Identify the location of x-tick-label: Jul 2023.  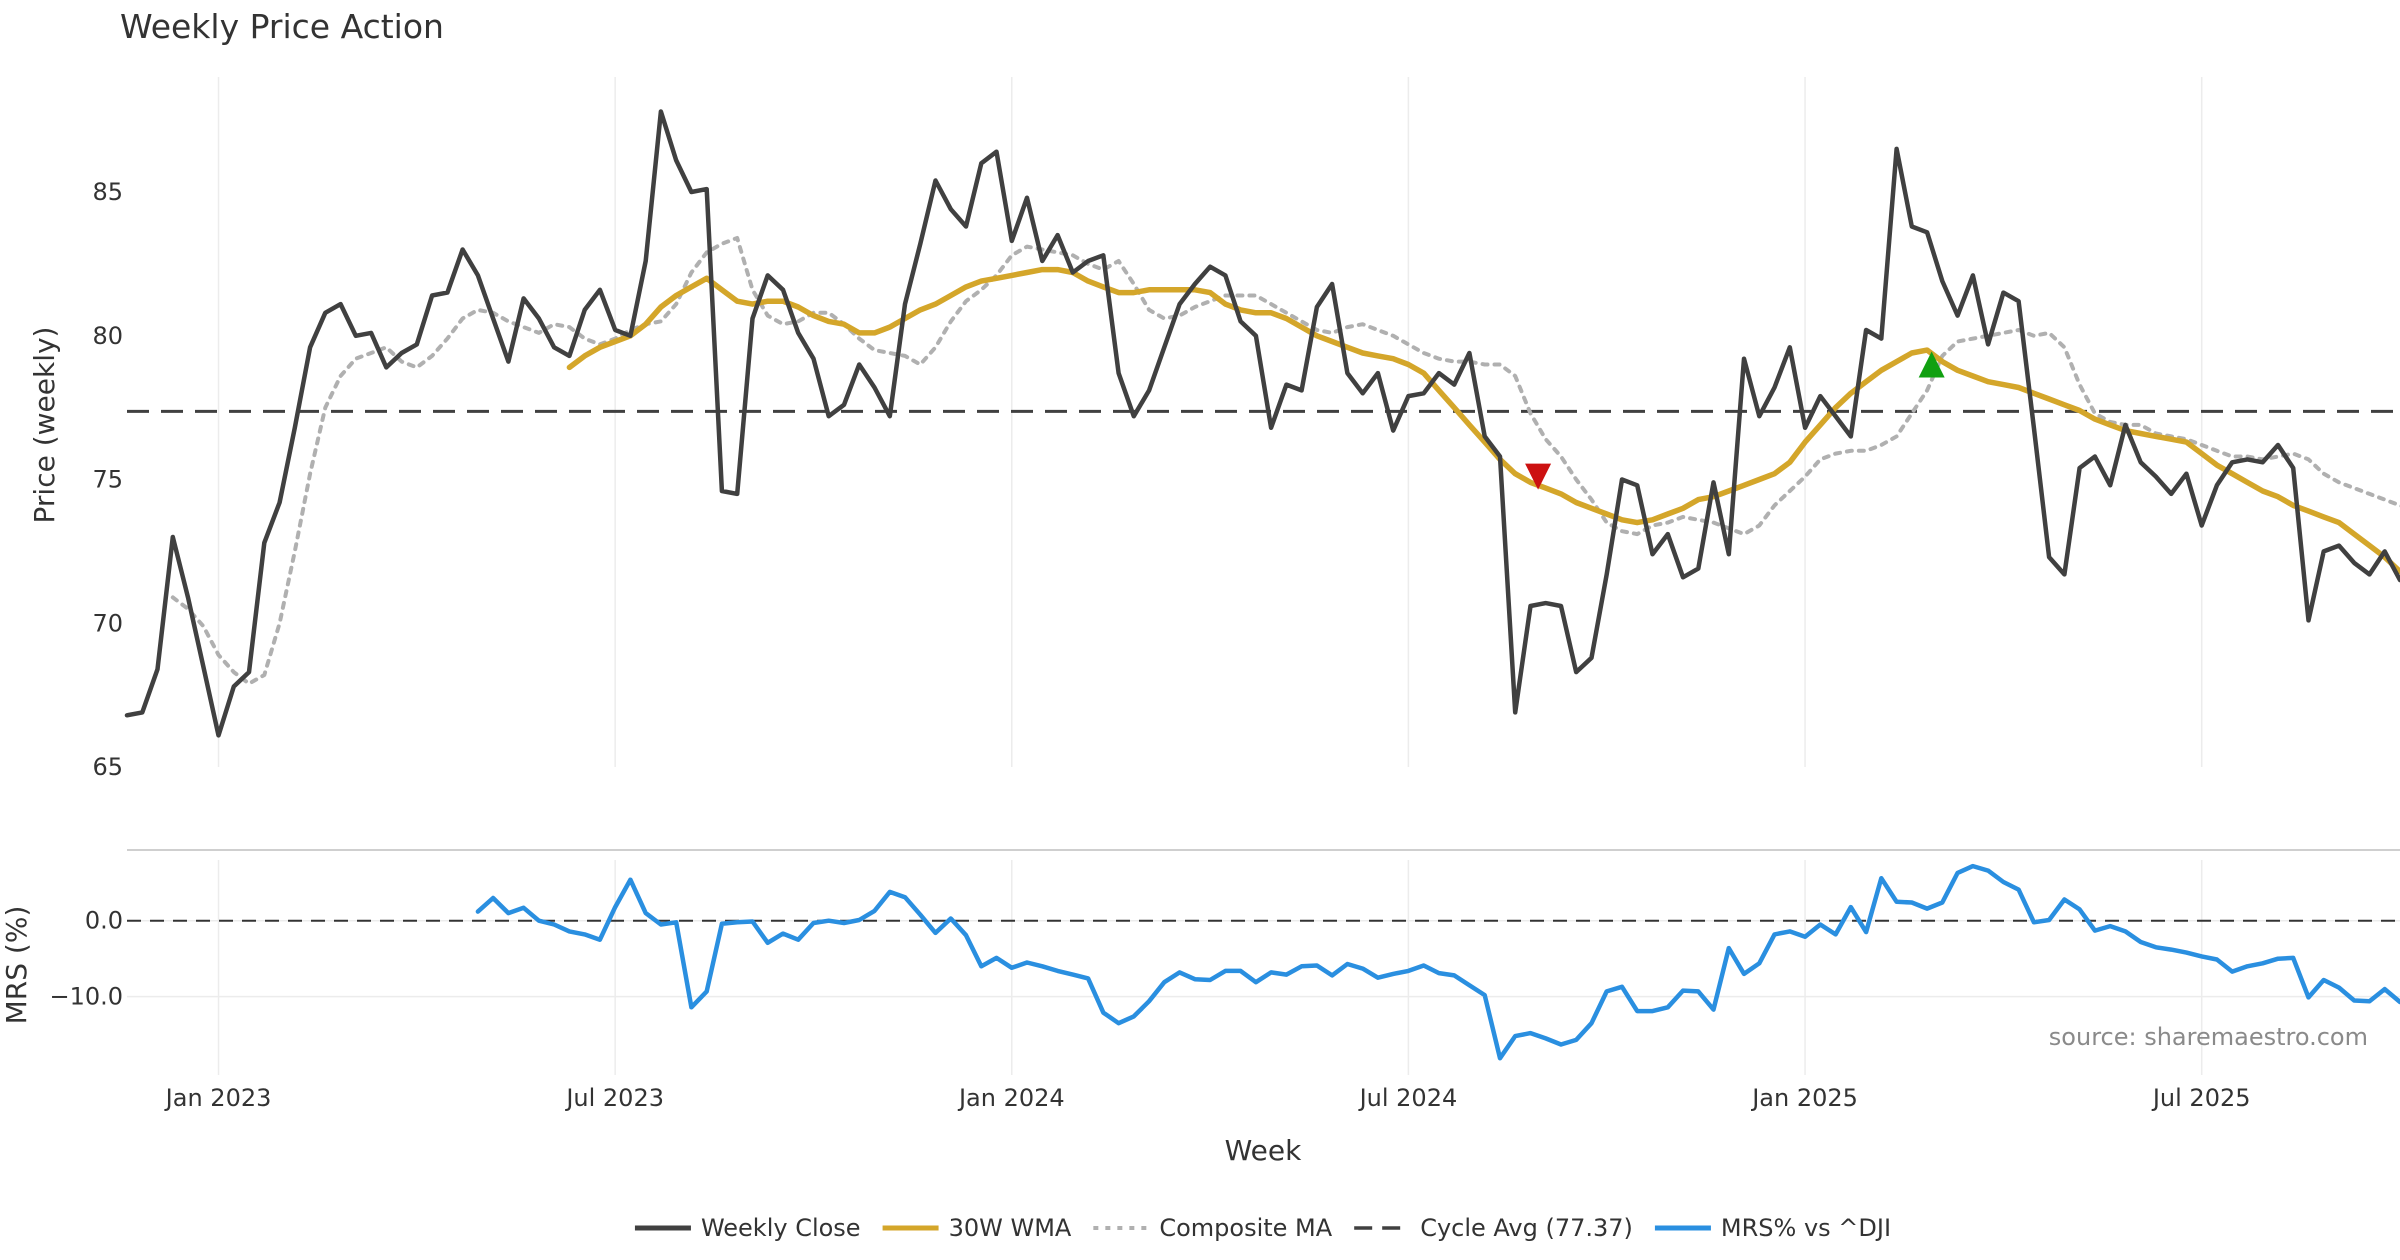
(614, 1098).